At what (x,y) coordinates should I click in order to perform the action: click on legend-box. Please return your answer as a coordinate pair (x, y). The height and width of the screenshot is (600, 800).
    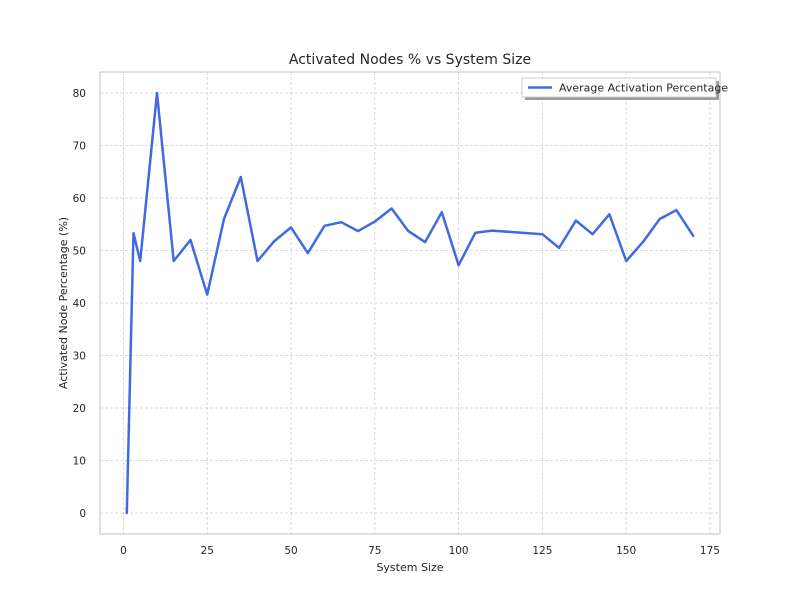
    Looking at the image, I should click on (619, 87).